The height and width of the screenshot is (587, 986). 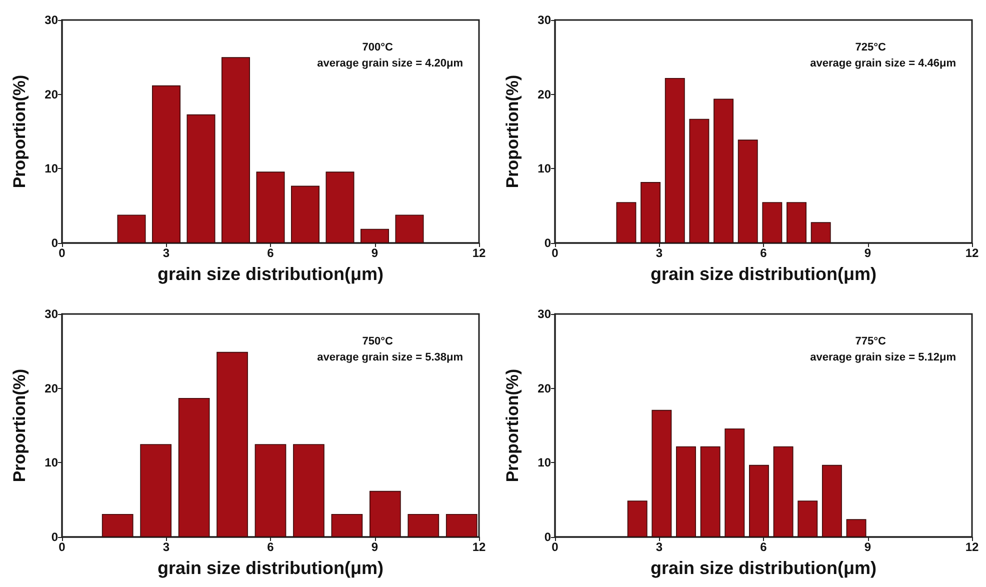 I want to click on annotation: average grain size = 5.38μm, so click(x=390, y=358).